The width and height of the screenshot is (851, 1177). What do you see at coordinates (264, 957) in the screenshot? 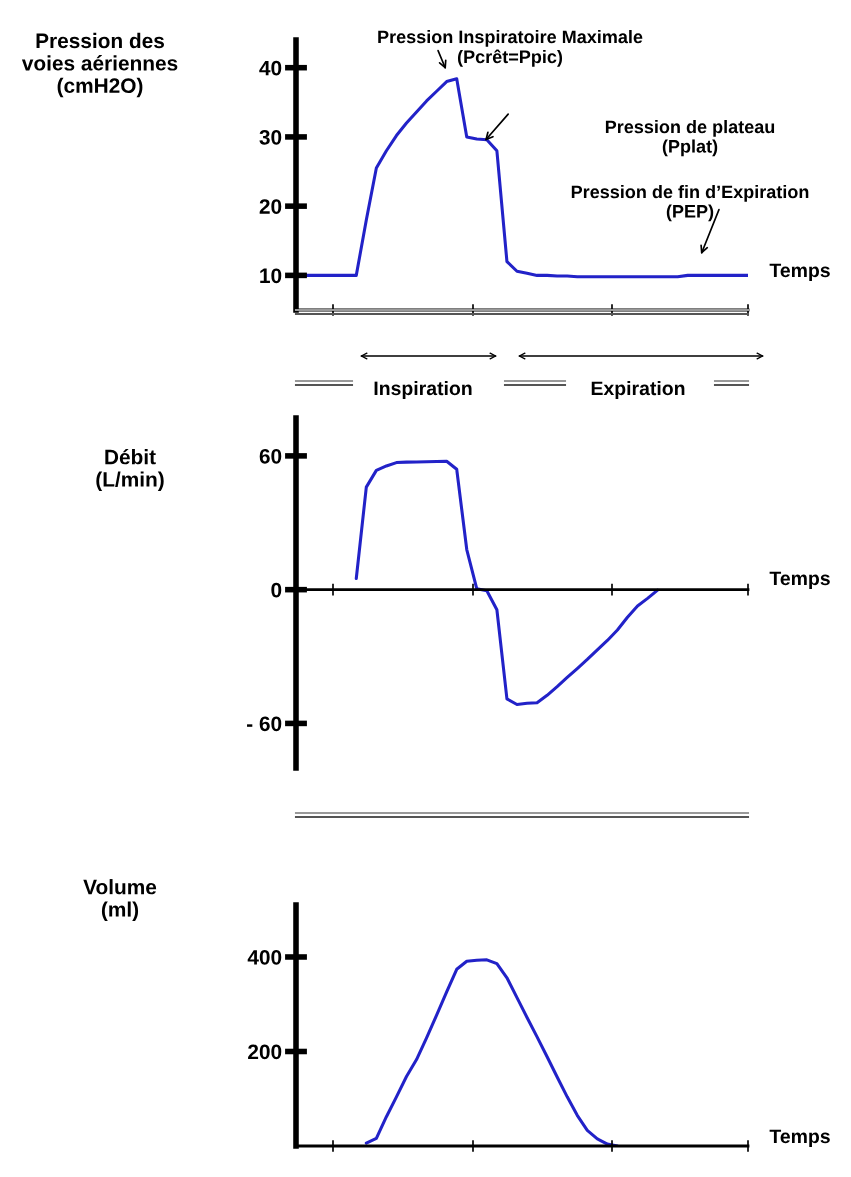
I see `y-tick-label: 400` at bounding box center [264, 957].